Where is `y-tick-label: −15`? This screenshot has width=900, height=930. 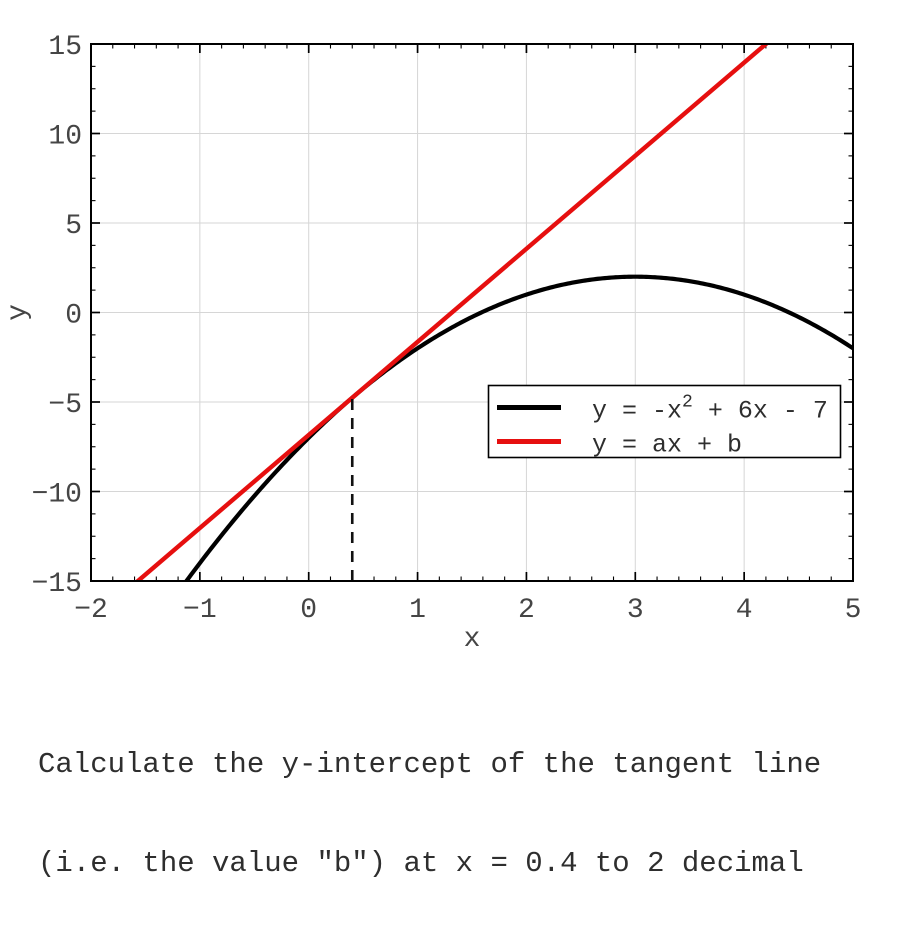 y-tick-label: −15 is located at coordinates (57, 584).